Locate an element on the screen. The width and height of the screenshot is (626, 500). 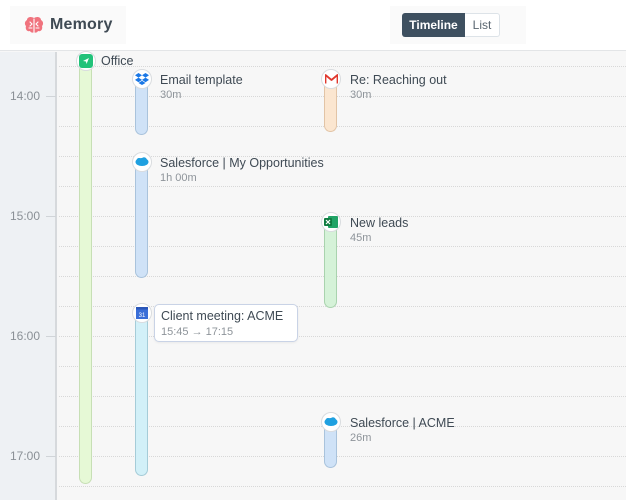
list-tab: List is located at coordinates (482, 25).